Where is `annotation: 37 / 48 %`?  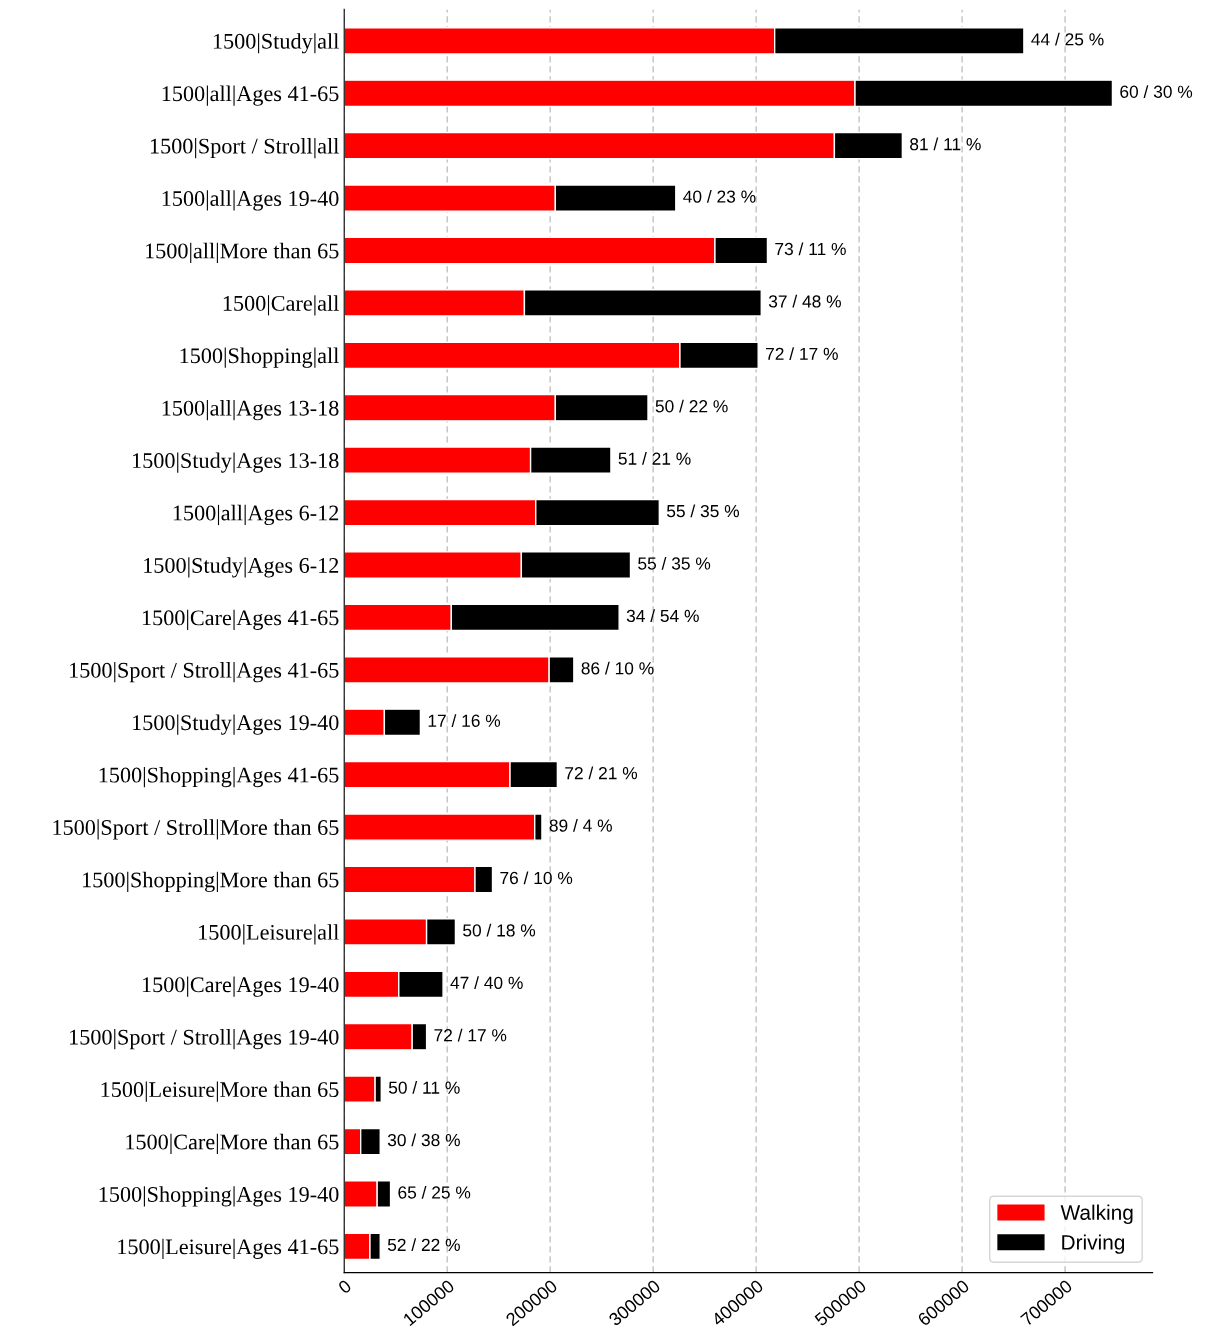 annotation: 37 / 48 % is located at coordinates (804, 301).